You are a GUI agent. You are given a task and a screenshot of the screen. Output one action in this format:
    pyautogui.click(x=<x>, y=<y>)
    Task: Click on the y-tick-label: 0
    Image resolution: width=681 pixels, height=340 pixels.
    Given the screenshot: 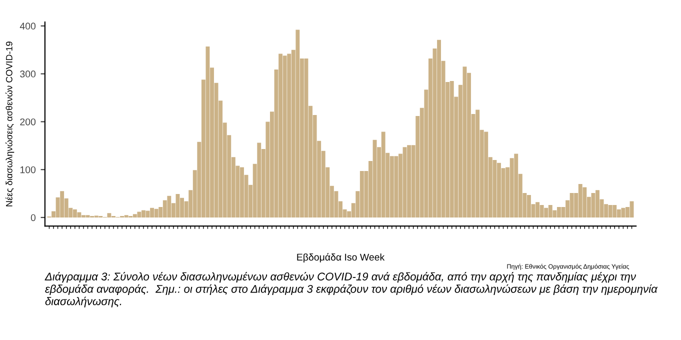 What is the action you would take?
    pyautogui.click(x=33, y=218)
    